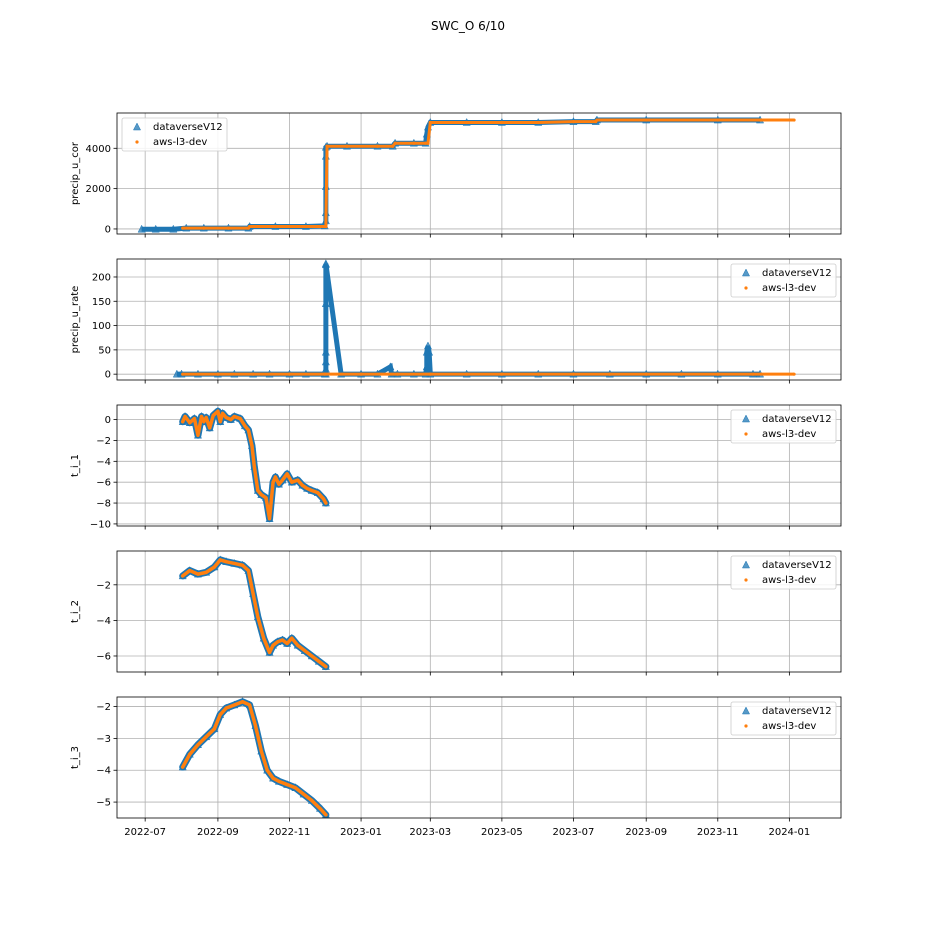 The width and height of the screenshot is (936, 936). I want to click on x-tick-label: 2023-11, so click(718, 832).